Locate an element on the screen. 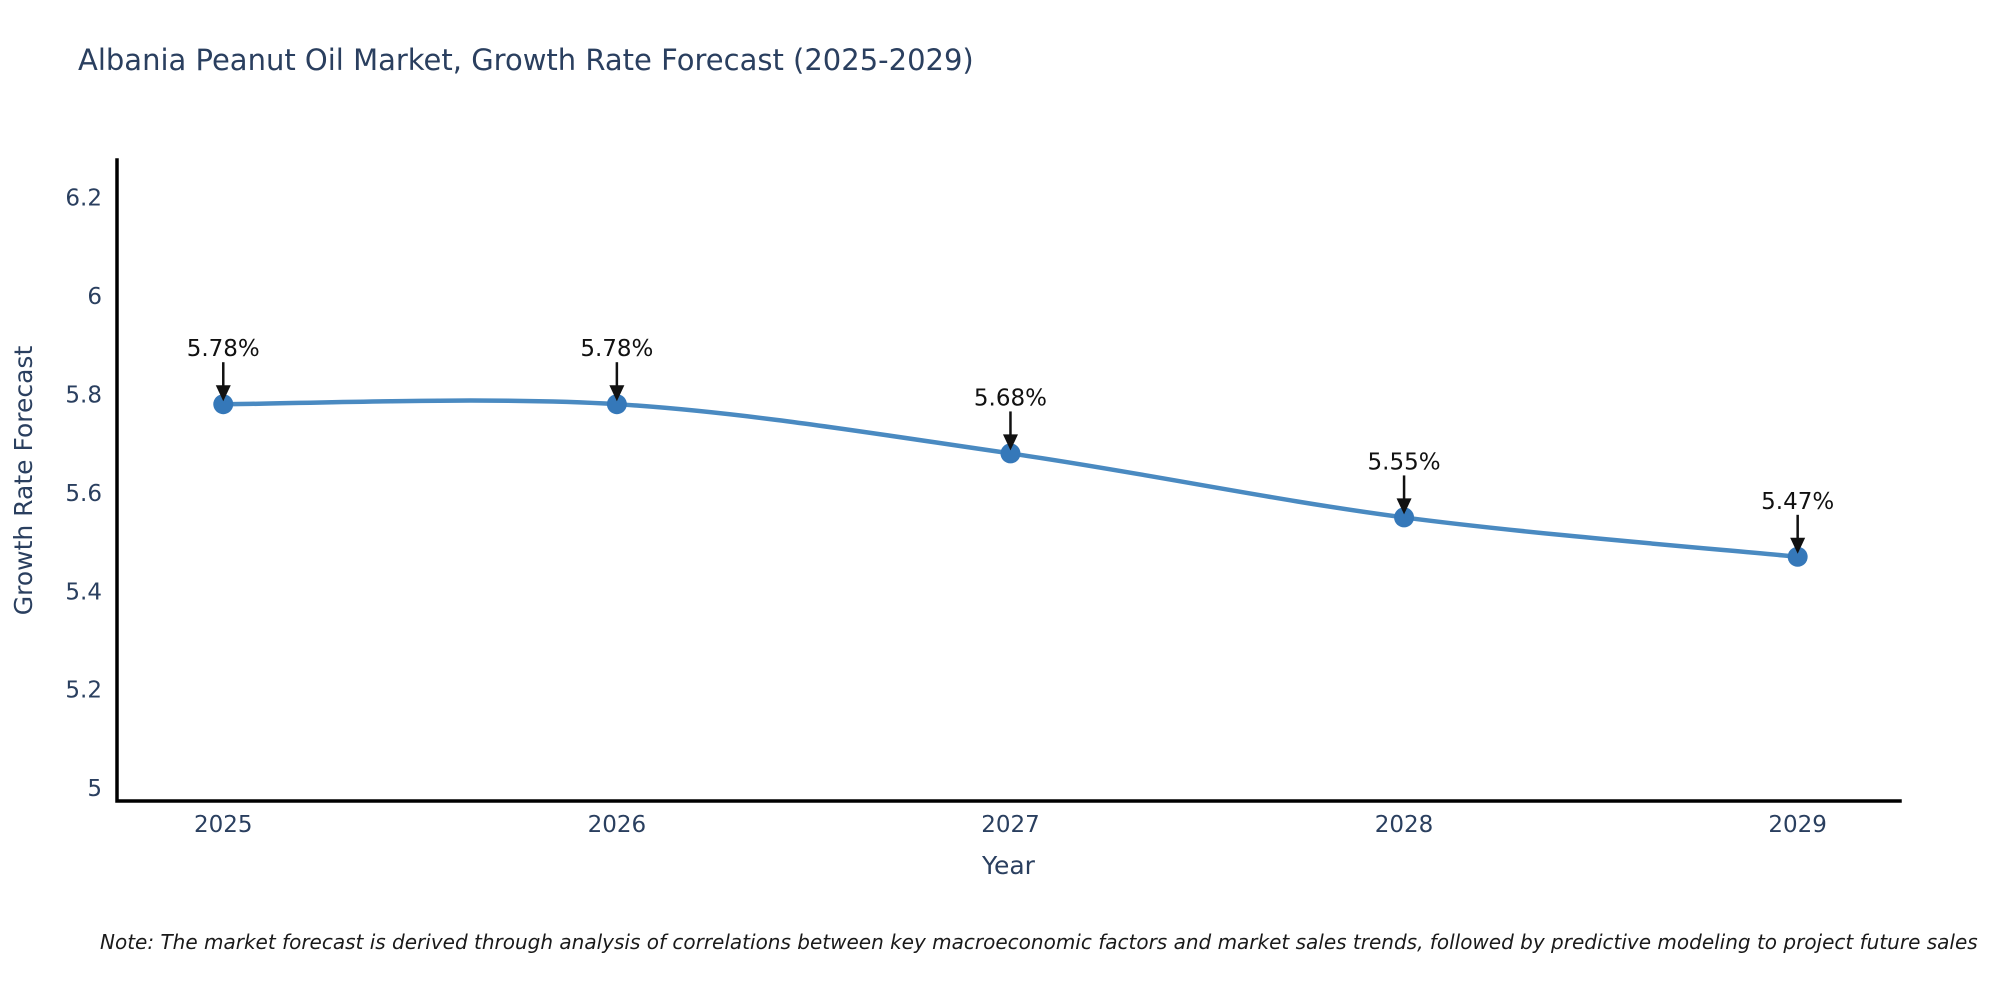  y-tick-label: 5.8 is located at coordinates (83, 395).